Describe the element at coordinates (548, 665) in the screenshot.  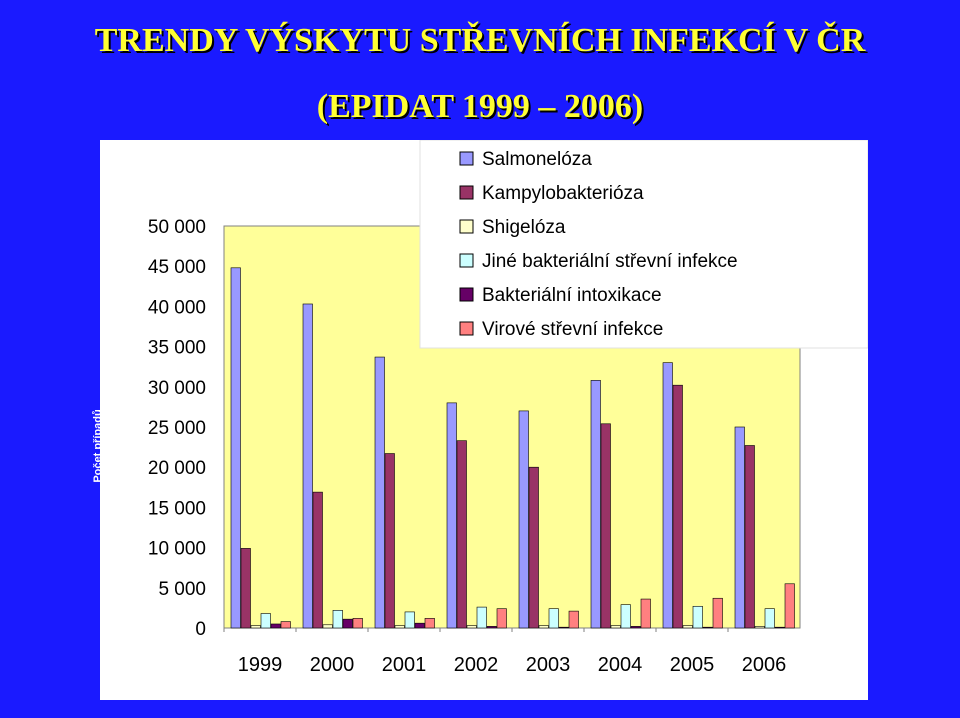
I see `x-tick-label: 2003` at that location.